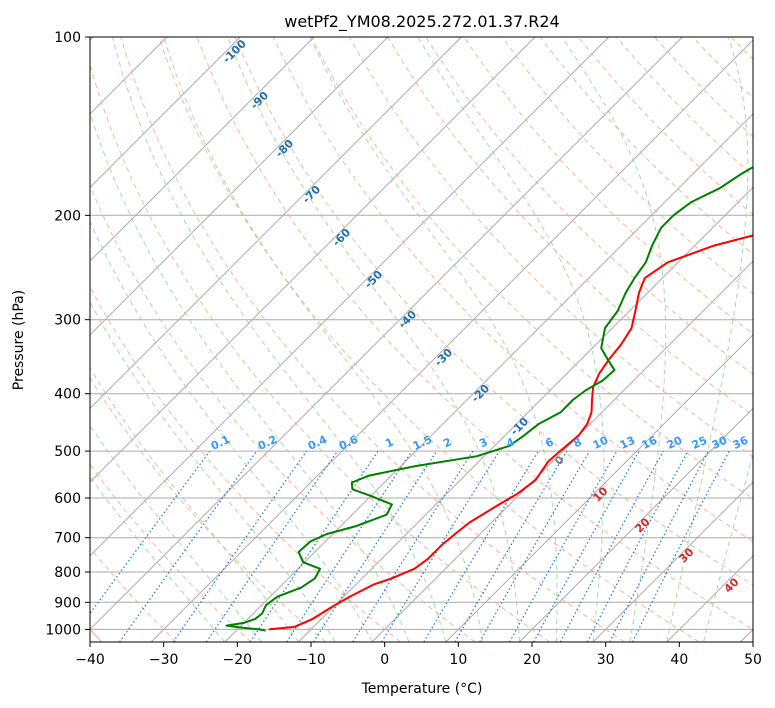  I want to click on mixing-ratio-label: 16, so click(650, 443).